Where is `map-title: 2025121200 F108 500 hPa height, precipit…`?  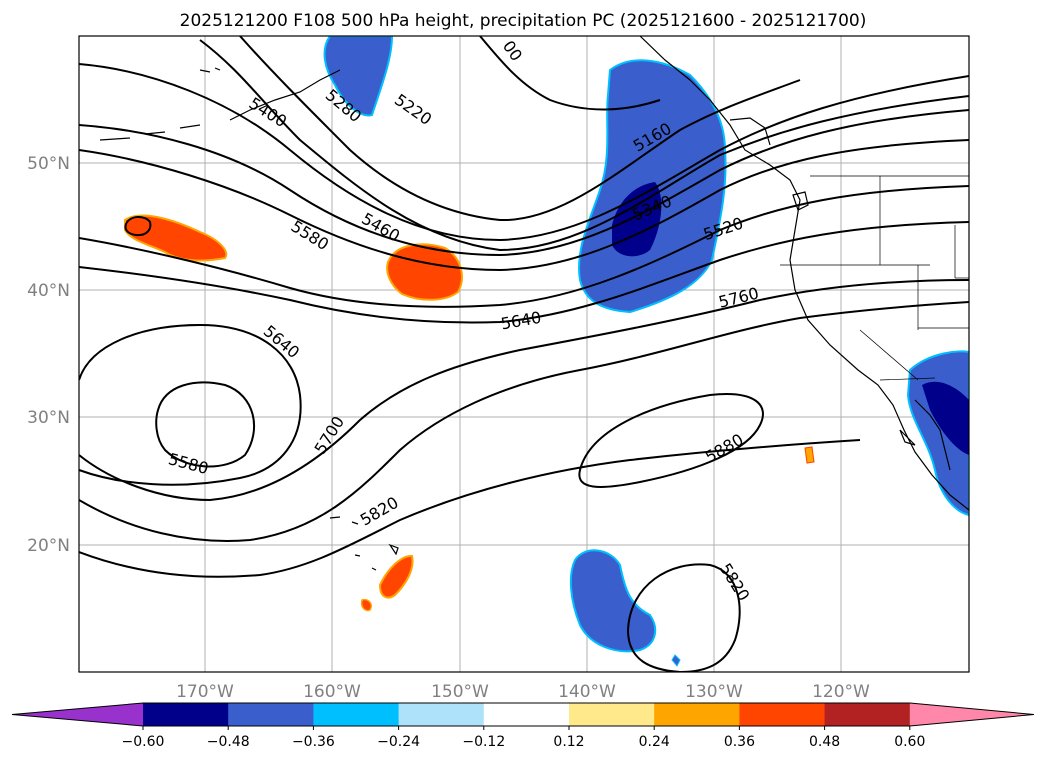
map-title: 2025121200 F108 500 hPa height, precipit… is located at coordinates (523, 21).